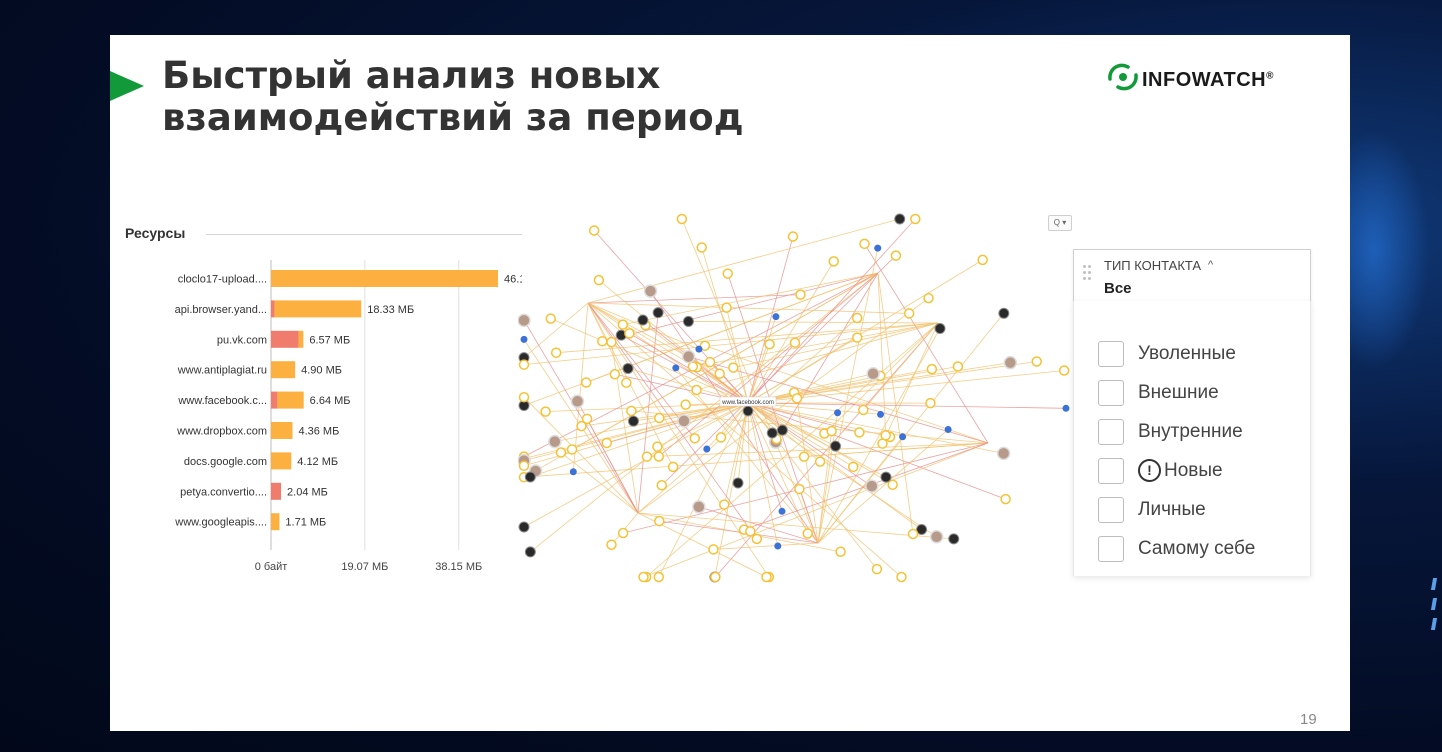  Describe the element at coordinates (1198, 393) in the screenshot. I see `option-external: Внешние` at that location.